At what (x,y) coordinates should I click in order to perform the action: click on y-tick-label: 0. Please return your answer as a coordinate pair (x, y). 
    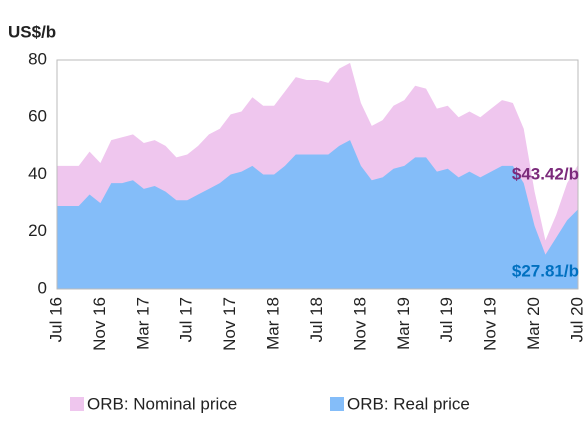
    Looking at the image, I should click on (42, 287).